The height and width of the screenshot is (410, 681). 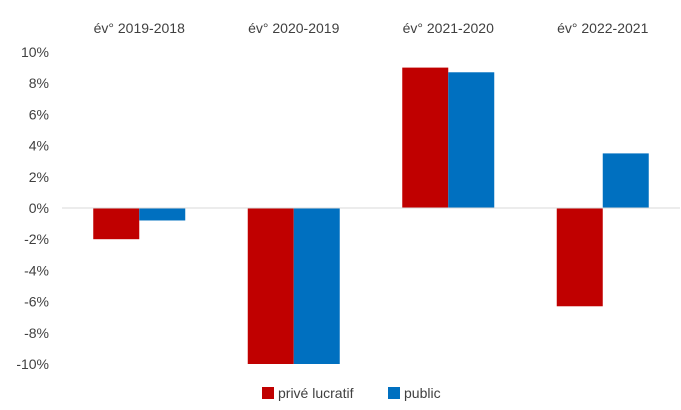 What do you see at coordinates (139, 28) in the screenshot?
I see `category-label: év° 2019-2018` at bounding box center [139, 28].